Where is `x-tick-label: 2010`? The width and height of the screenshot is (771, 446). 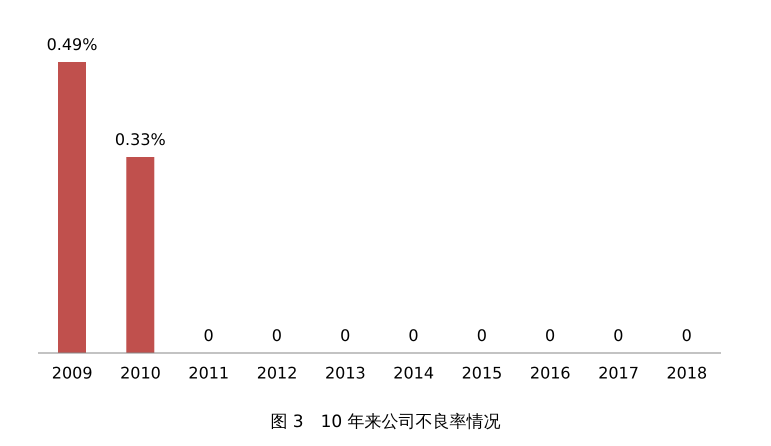
x-tick-label: 2010 is located at coordinates (140, 372).